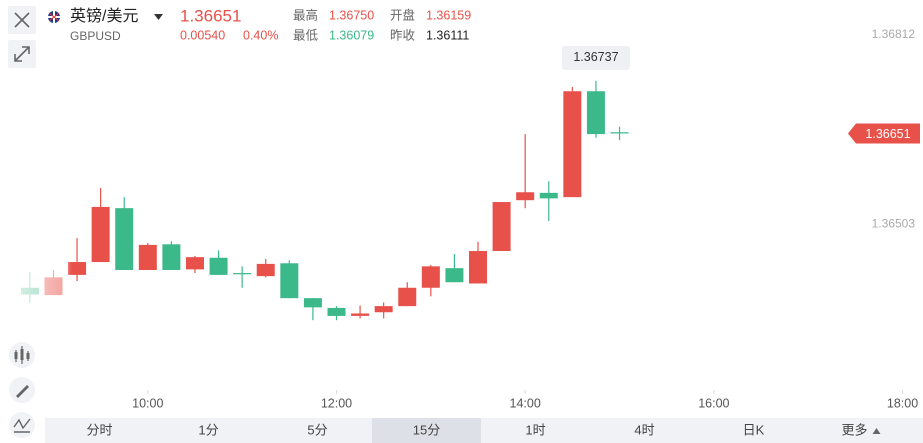  Describe the element at coordinates (22, 425) in the screenshot. I see `tool-indicator` at that location.